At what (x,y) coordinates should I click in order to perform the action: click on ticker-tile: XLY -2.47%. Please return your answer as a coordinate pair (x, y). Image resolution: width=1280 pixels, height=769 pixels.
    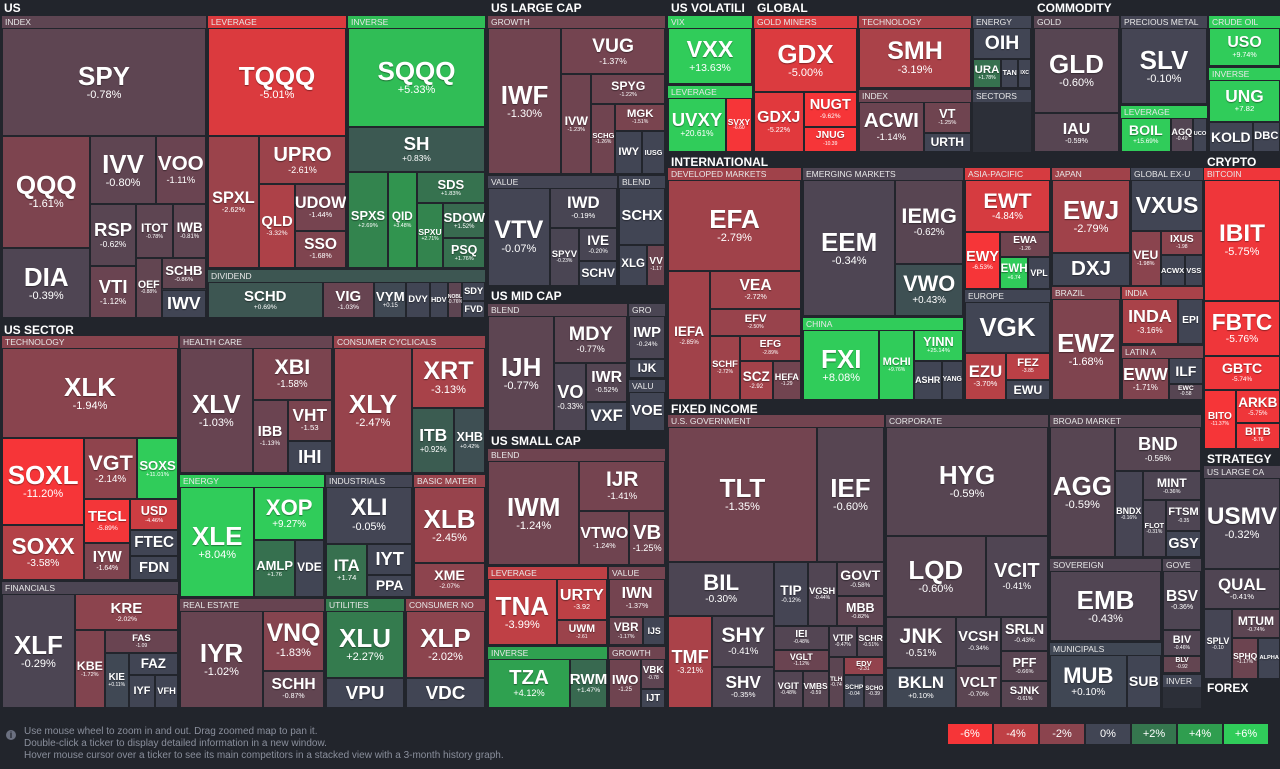
    Looking at the image, I should click on (373, 410).